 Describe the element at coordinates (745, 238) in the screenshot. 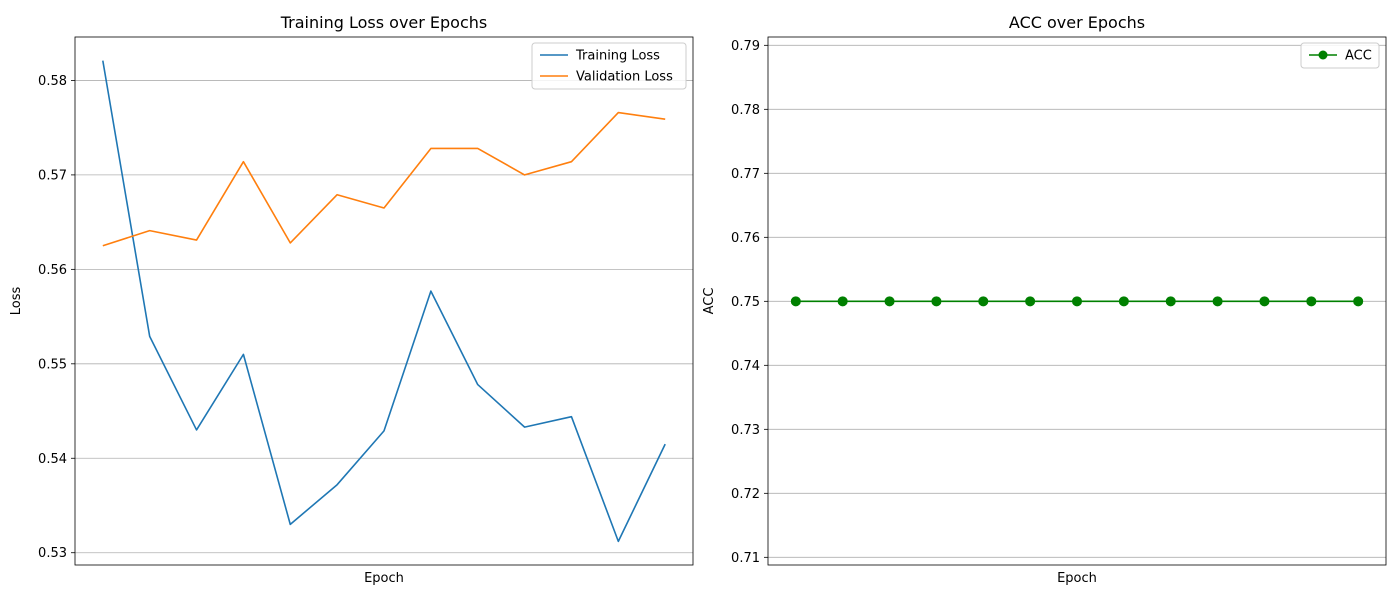

I see `y-tick-label: 0.76` at that location.